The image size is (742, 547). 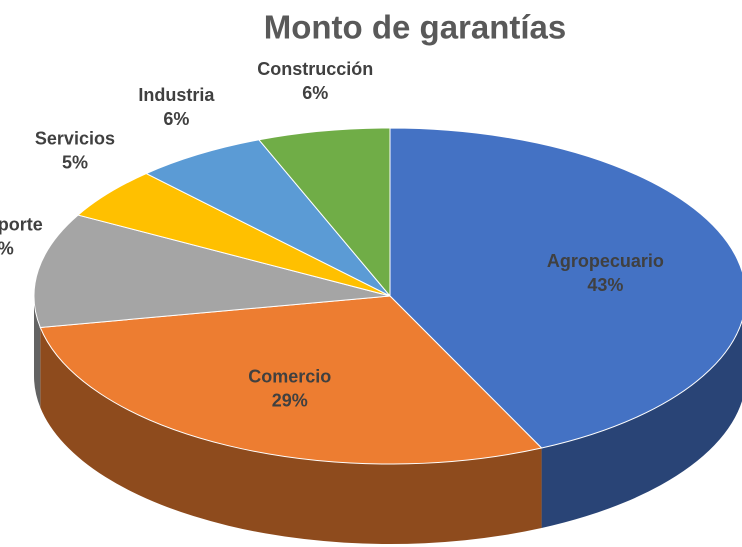 I want to click on data-label-name: Comercio, so click(x=289, y=377).